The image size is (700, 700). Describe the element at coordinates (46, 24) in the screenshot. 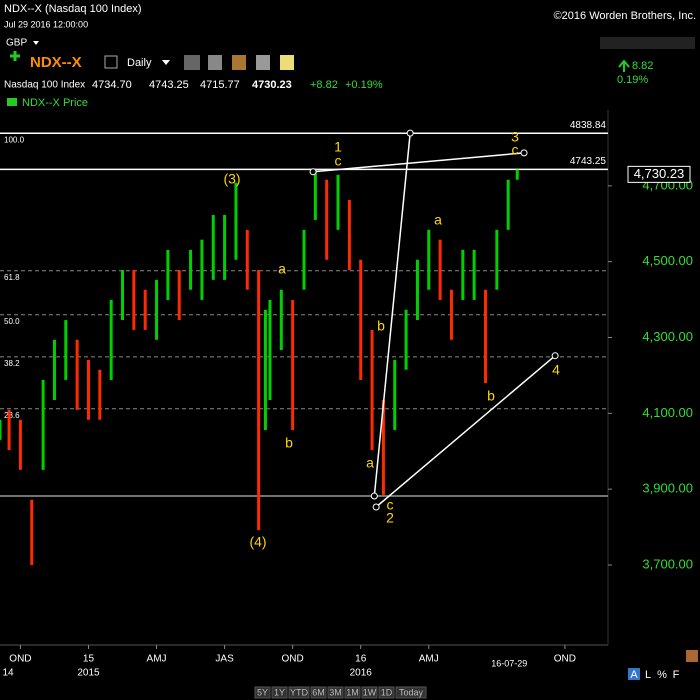

I see `datetime: Jul 29 2016 12:00:00` at that location.